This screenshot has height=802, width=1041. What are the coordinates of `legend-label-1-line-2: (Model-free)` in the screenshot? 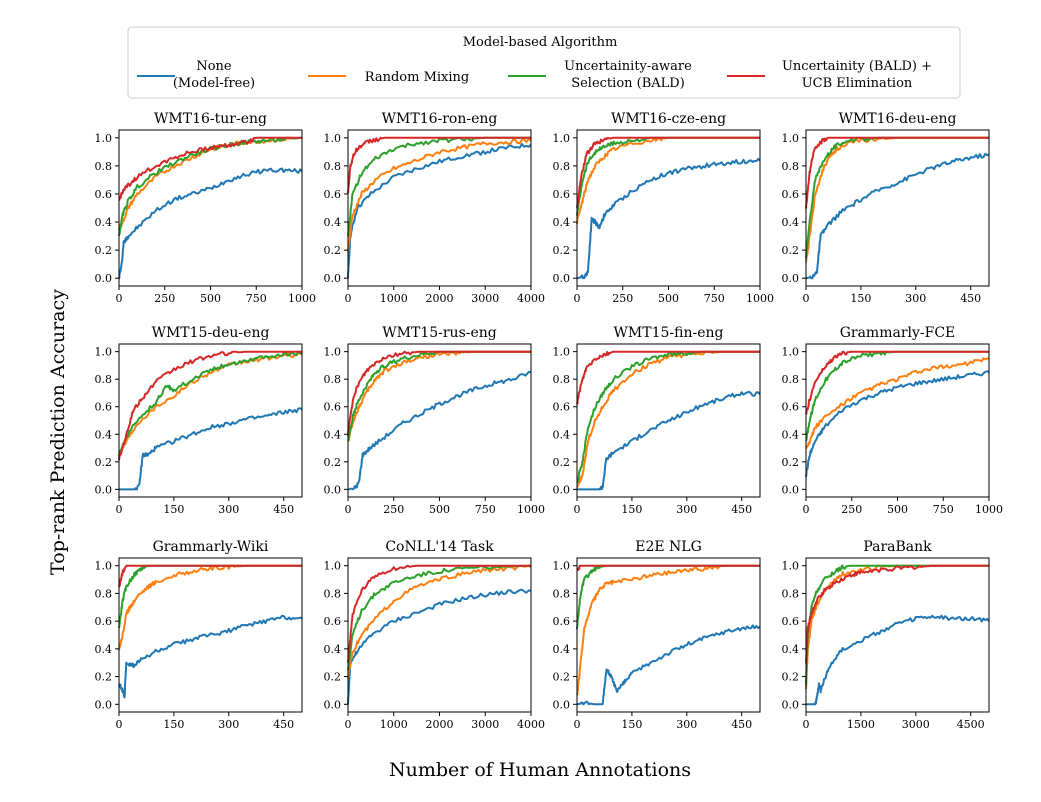 It's located at (214, 83).